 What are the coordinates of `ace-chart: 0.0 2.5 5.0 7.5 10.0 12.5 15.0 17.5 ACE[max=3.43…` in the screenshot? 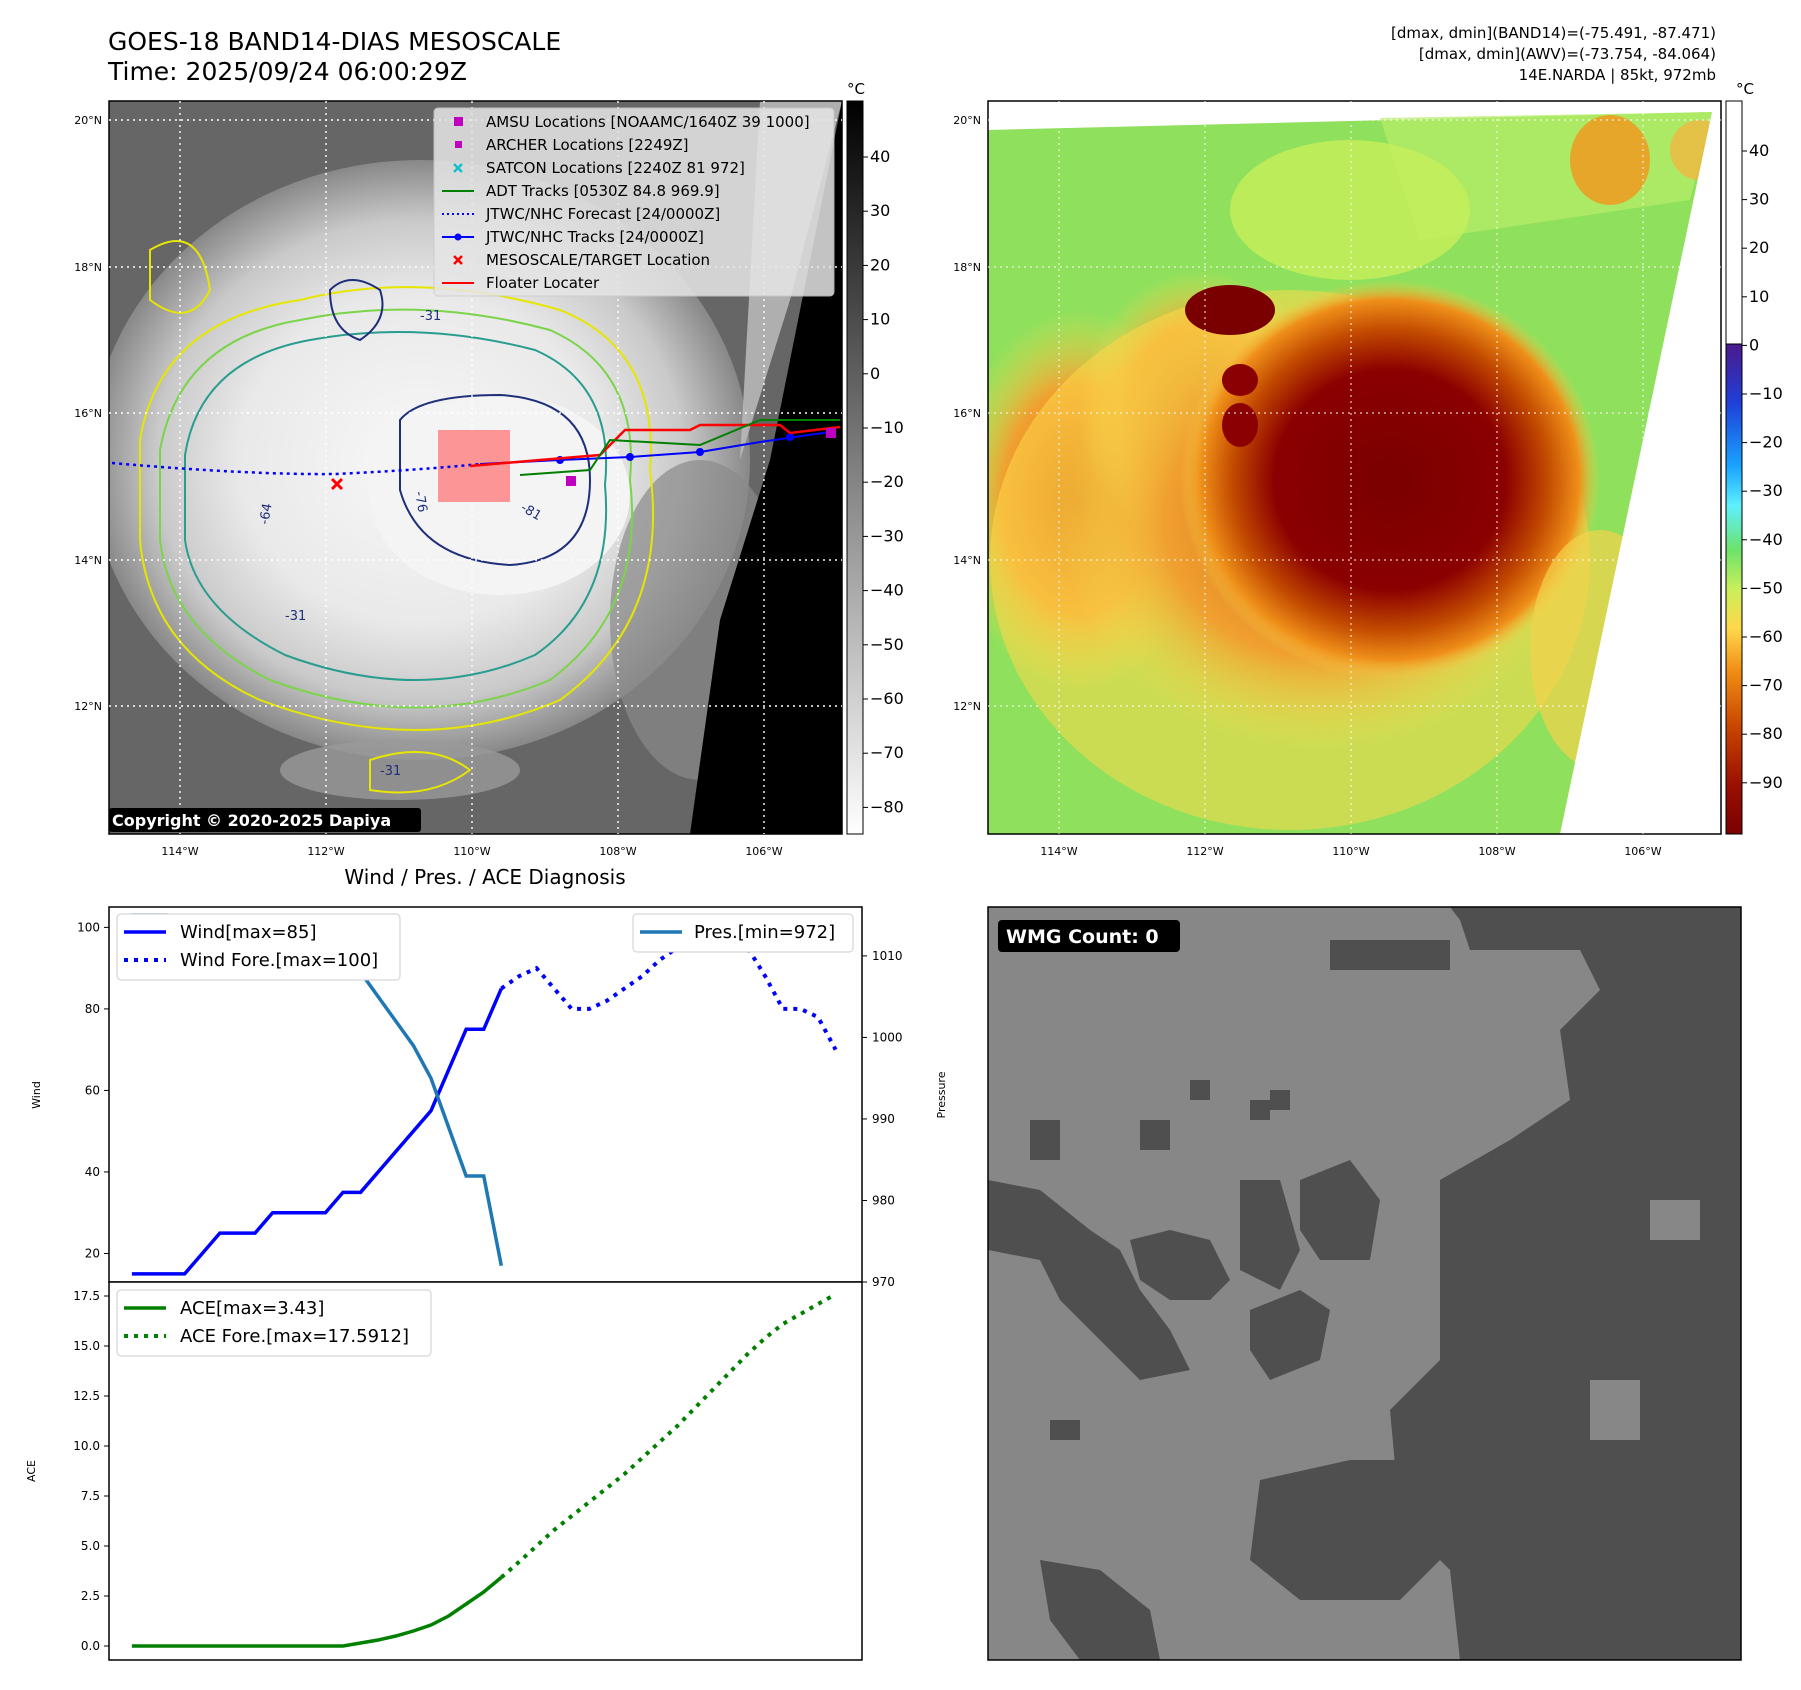 It's located at (468, 1471).